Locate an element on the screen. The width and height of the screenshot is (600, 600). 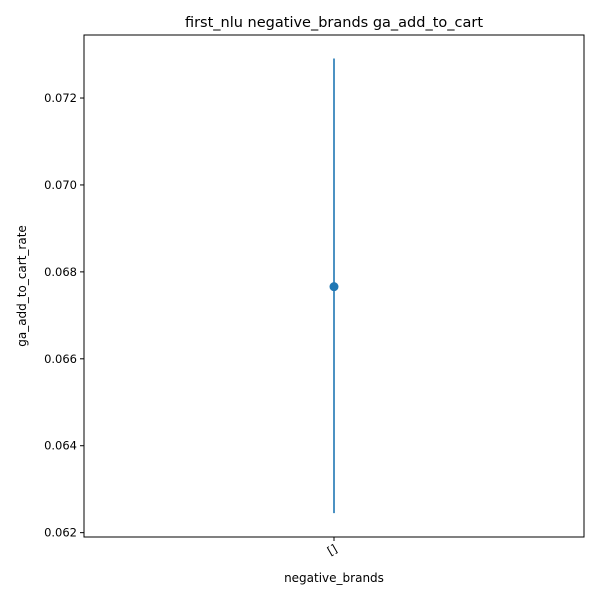
y-tick-label-3: 0.068 is located at coordinates (60, 272).